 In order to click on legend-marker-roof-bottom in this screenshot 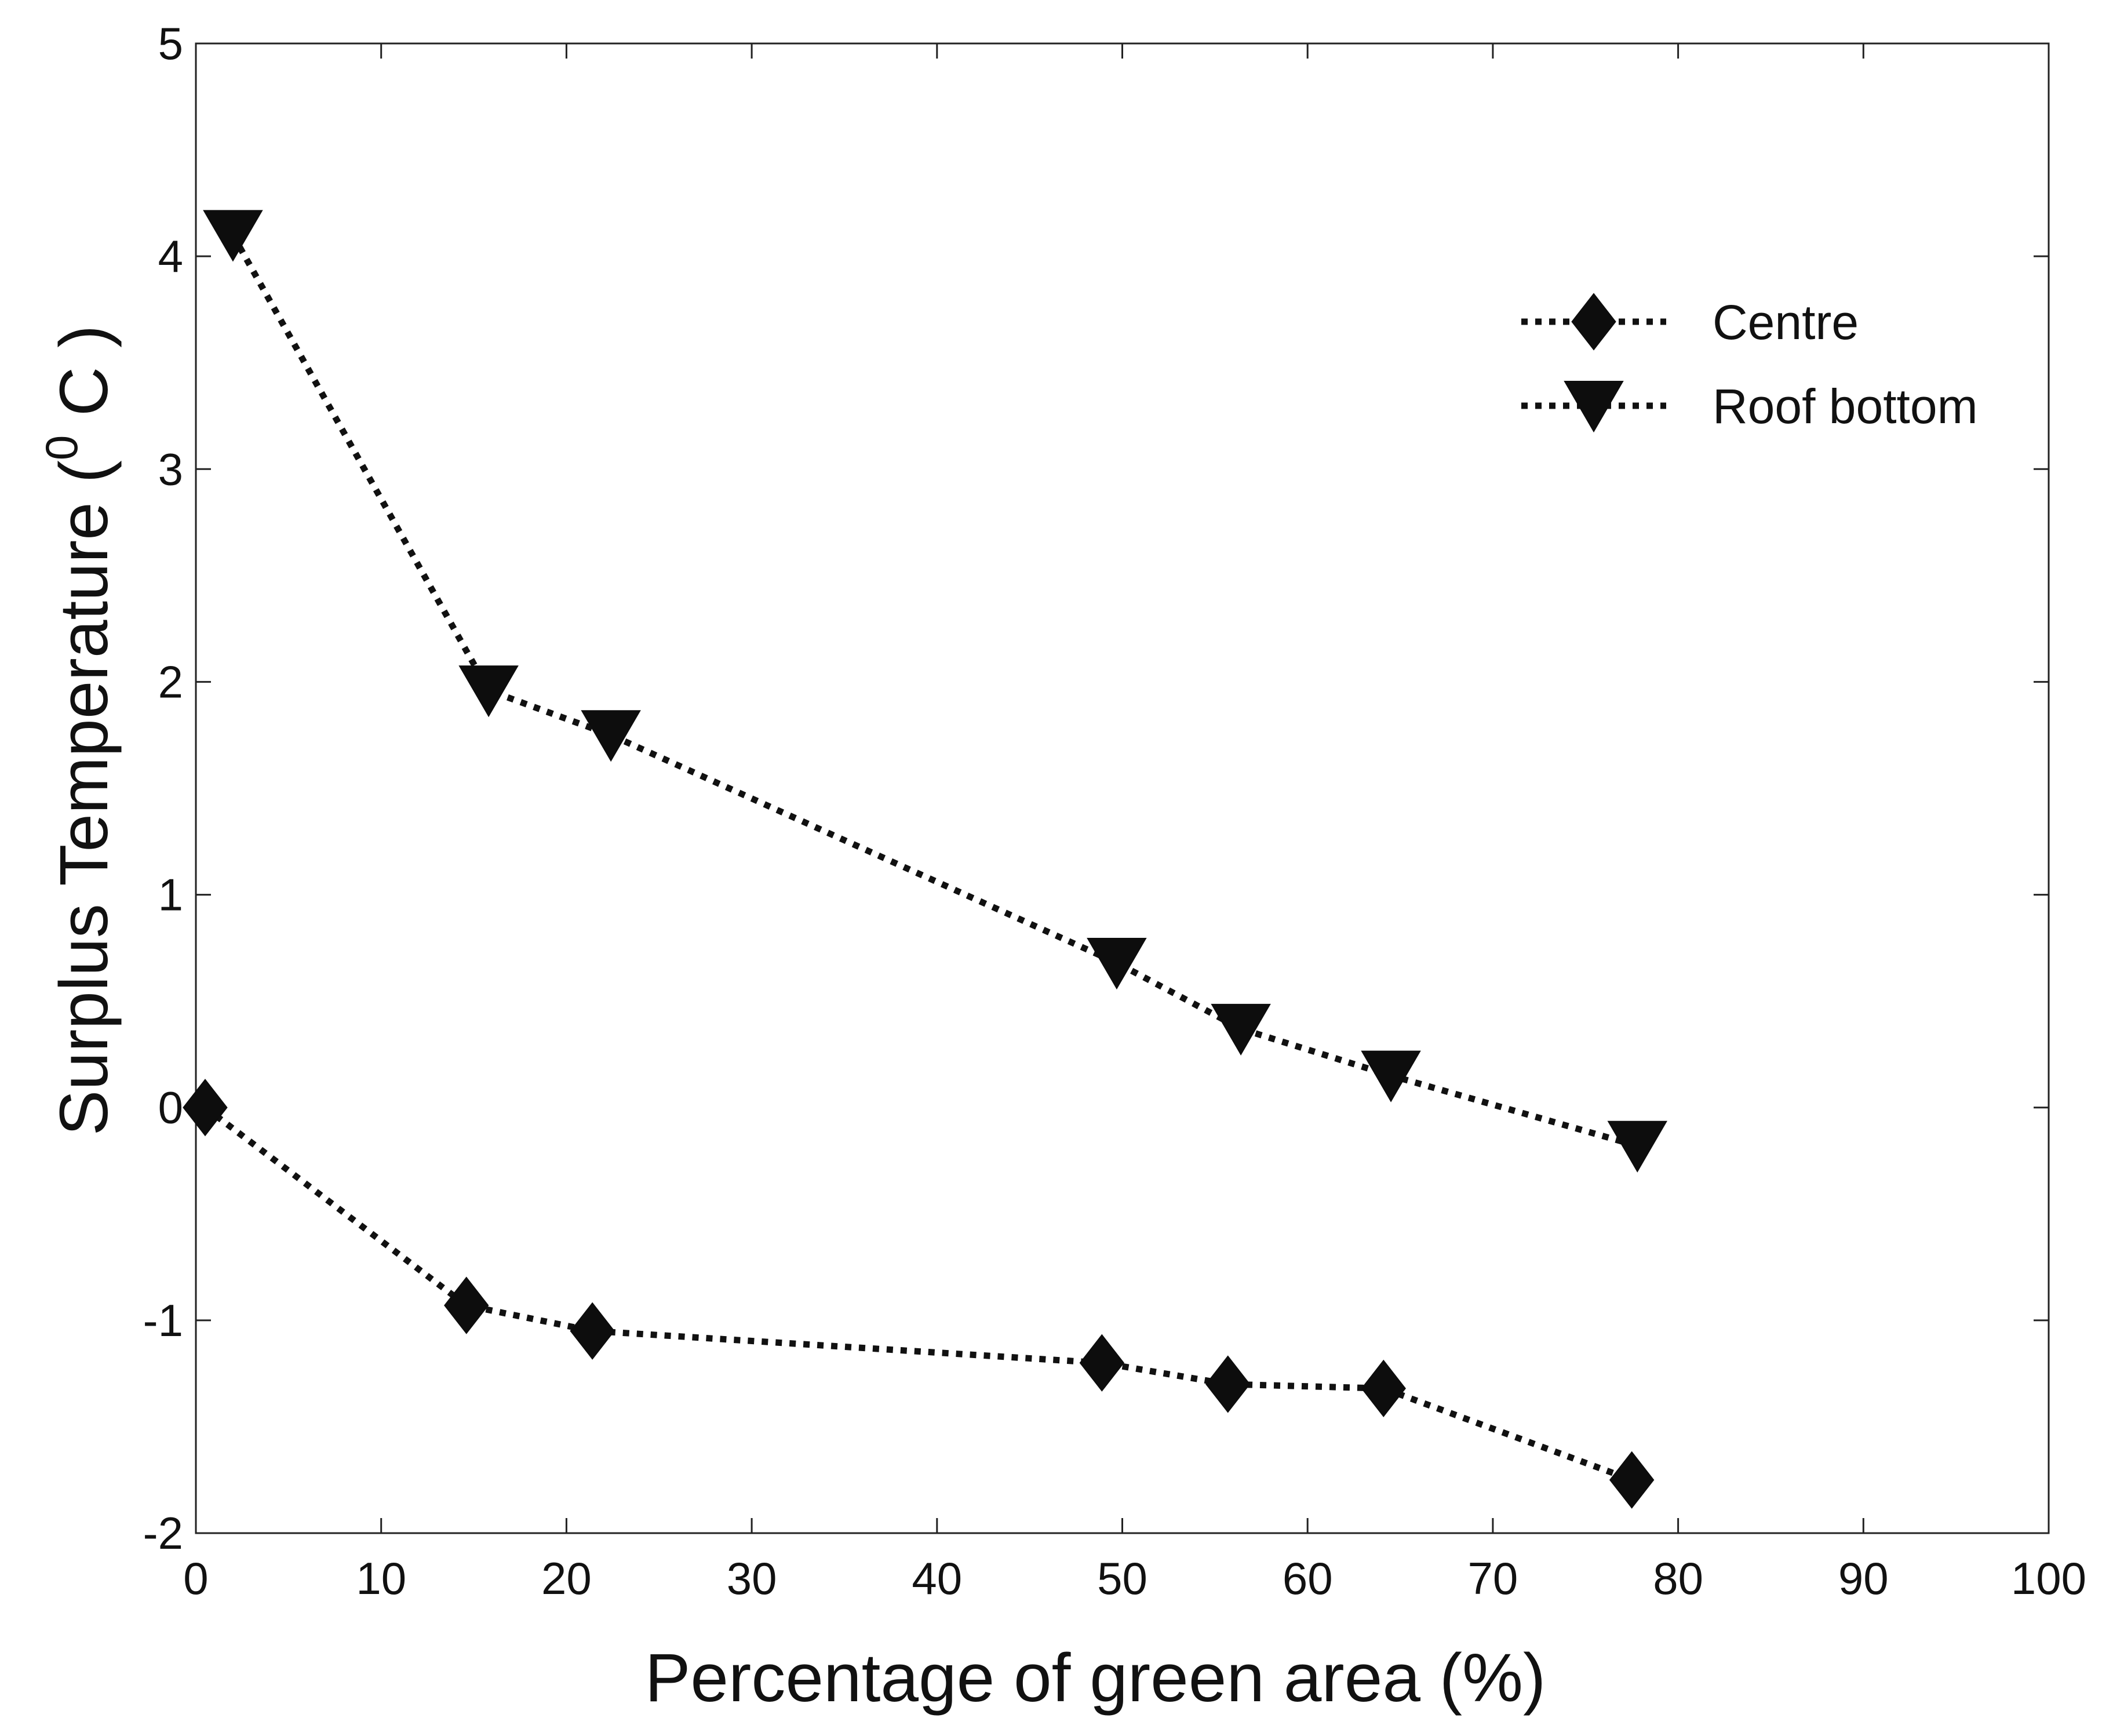, I will do `click(1594, 407)`.